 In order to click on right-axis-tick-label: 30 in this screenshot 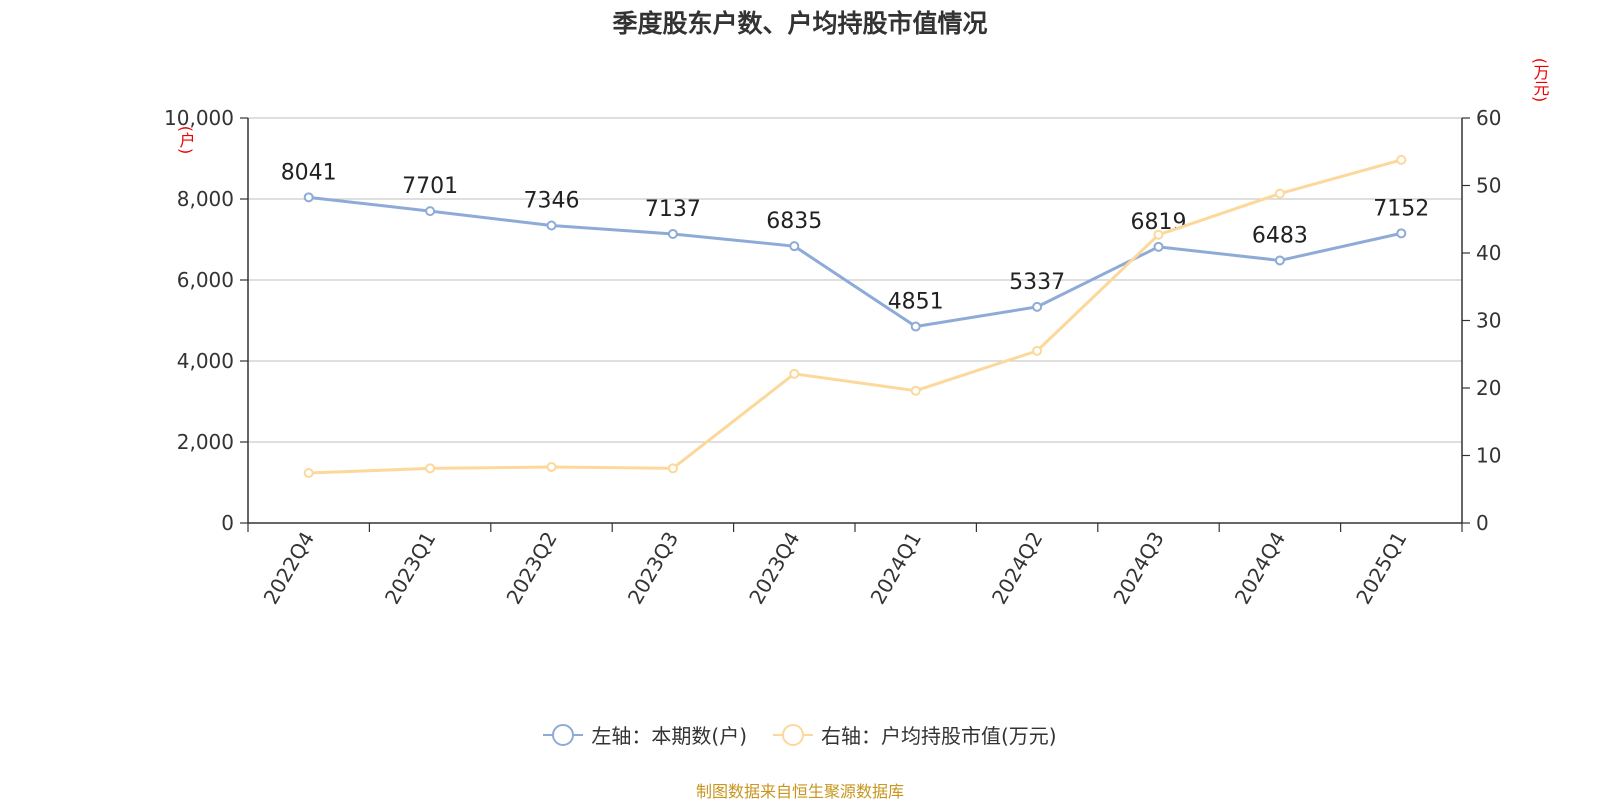, I will do `click(1488, 321)`.